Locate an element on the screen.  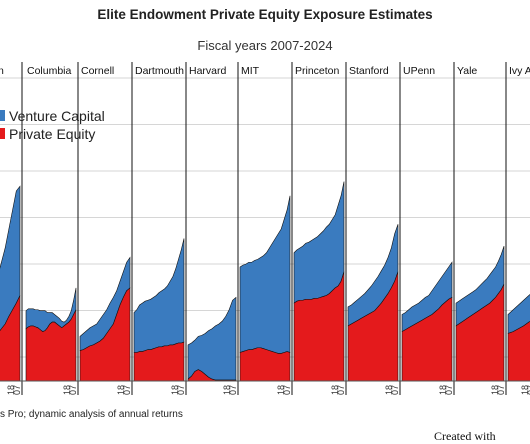
area-venture-capital-dartmouth is located at coordinates (159, 295).